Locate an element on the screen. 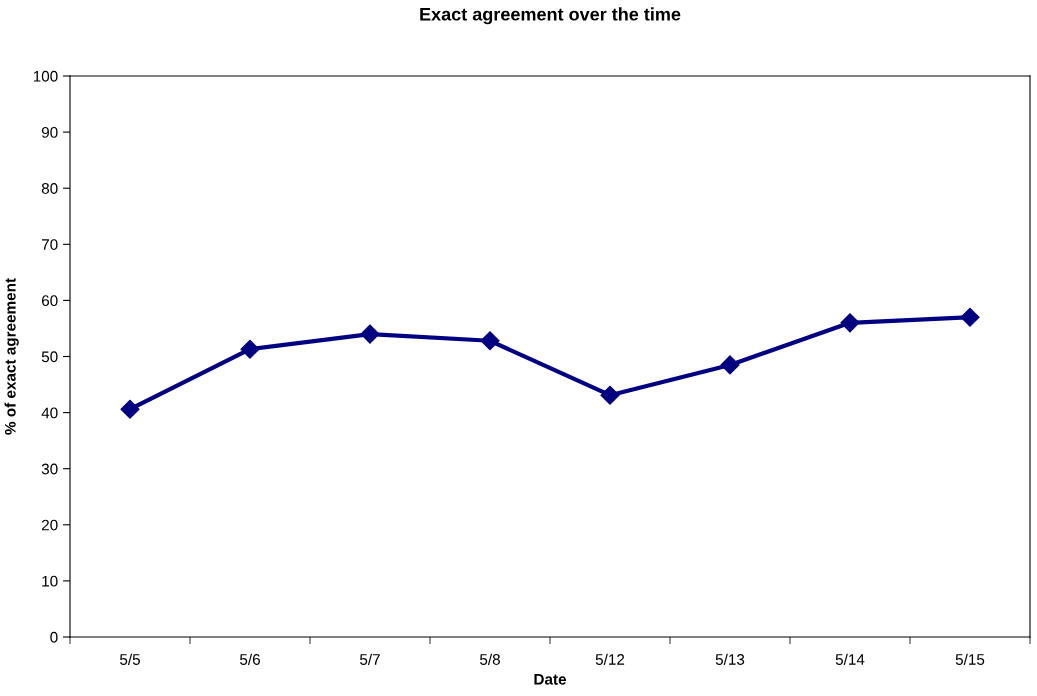 This screenshot has width=1037, height=696. y-tick-label: 70 is located at coordinates (49, 244).